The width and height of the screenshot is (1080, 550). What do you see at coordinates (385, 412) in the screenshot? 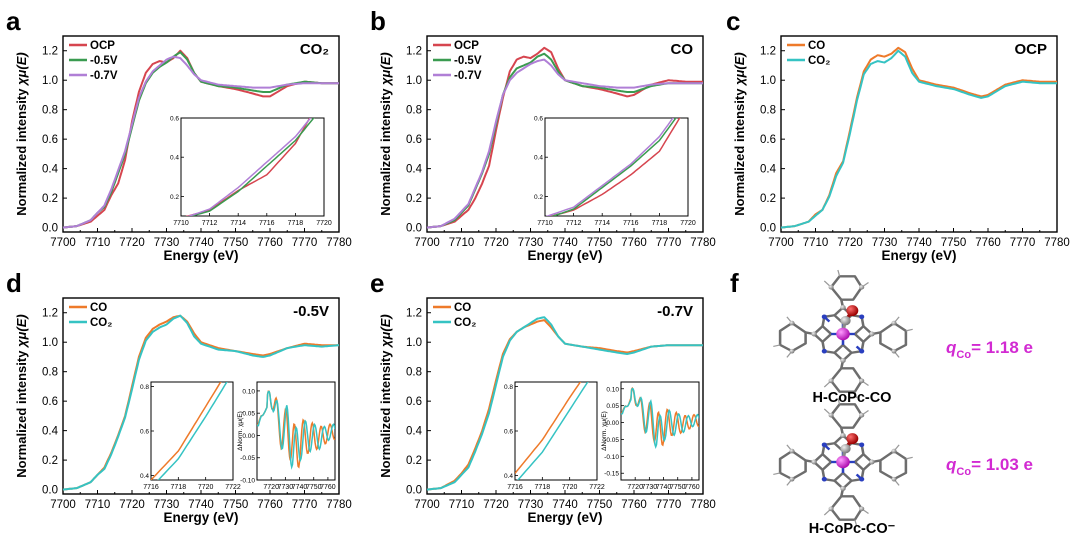
I see `y-axis-label-text: Normalized intensity` at bounding box center [385, 412].